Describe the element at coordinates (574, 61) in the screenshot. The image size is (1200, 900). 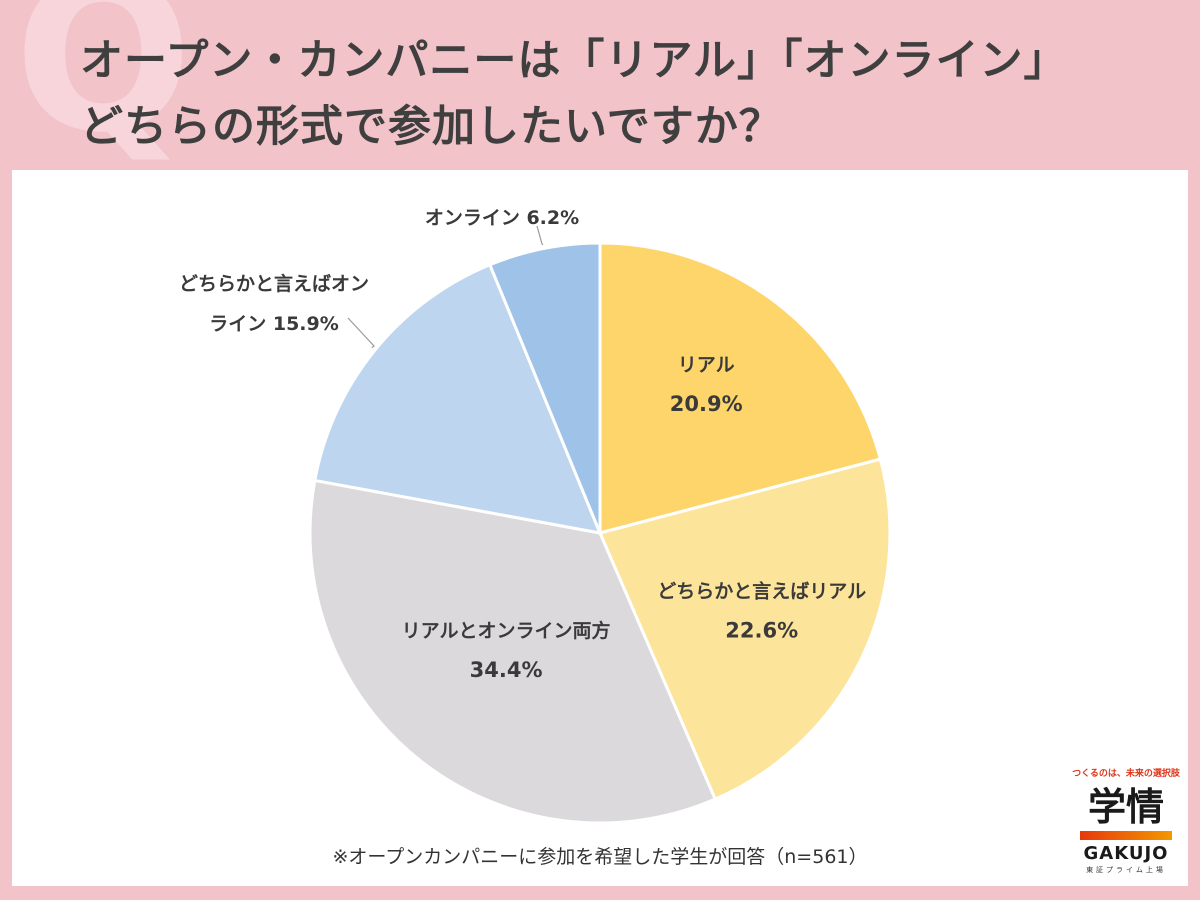
I see `title-line-1: オープン・カンパニーは「リアル」「オンライン」` at that location.